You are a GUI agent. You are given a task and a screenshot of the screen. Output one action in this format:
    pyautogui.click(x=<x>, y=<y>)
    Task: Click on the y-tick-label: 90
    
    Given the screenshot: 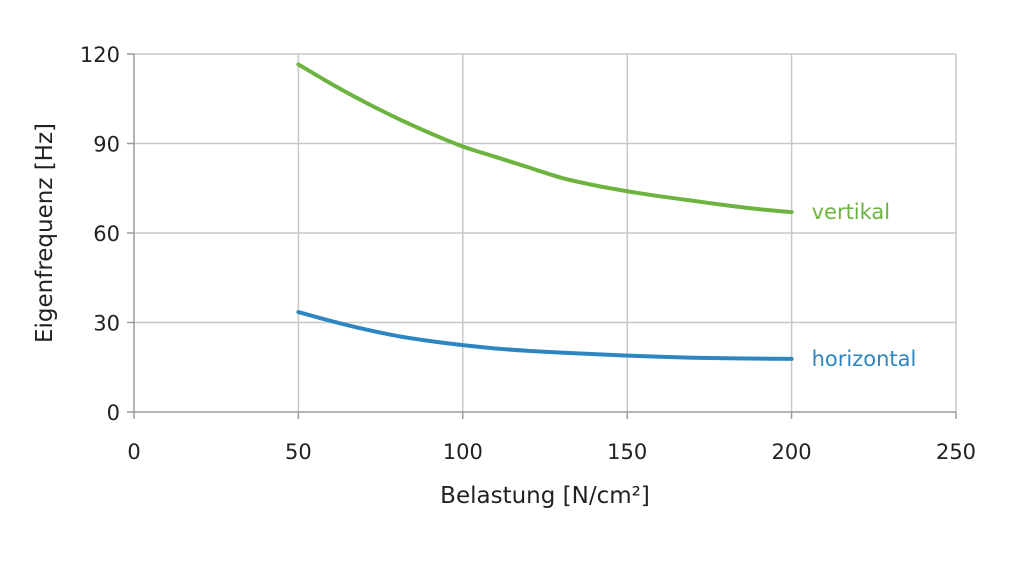 What is the action you would take?
    pyautogui.click(x=106, y=145)
    